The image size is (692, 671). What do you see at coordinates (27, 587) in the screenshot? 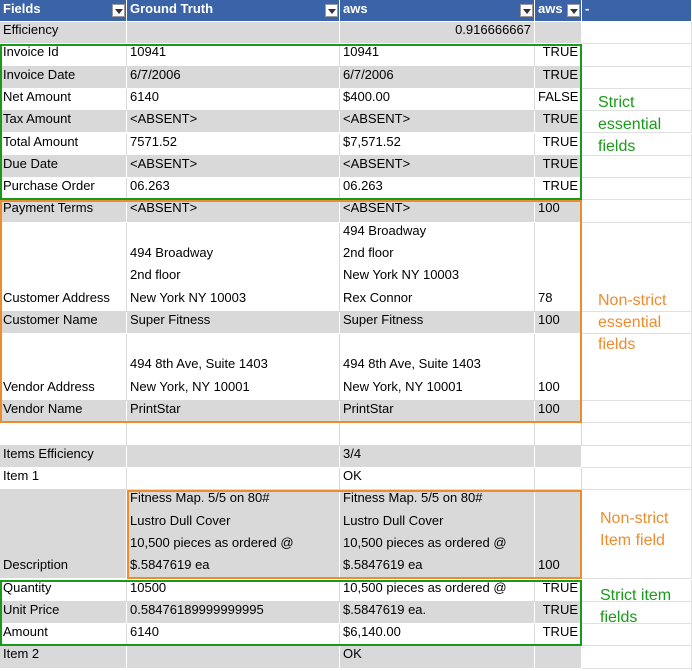
I see `cell-text: Quantity` at bounding box center [27, 587].